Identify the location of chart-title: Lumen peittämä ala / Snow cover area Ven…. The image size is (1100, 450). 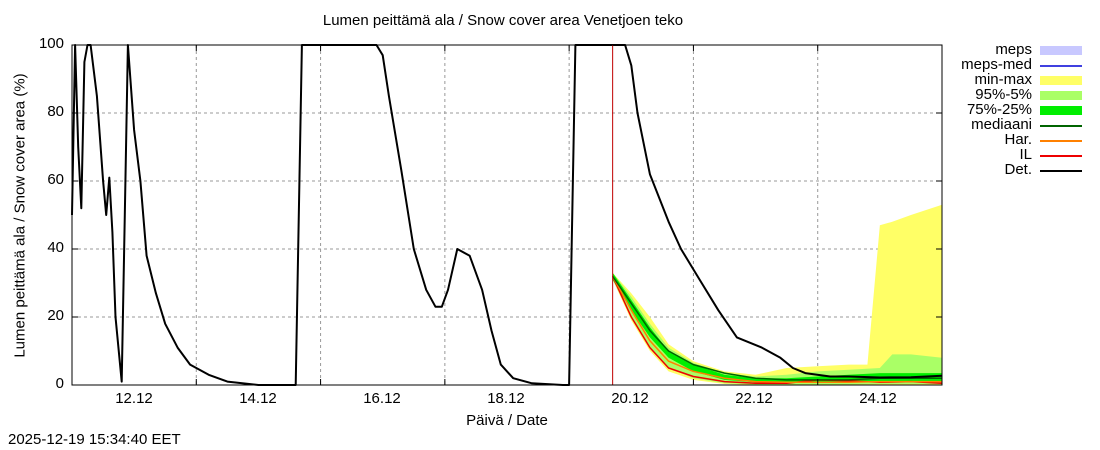
(503, 20).